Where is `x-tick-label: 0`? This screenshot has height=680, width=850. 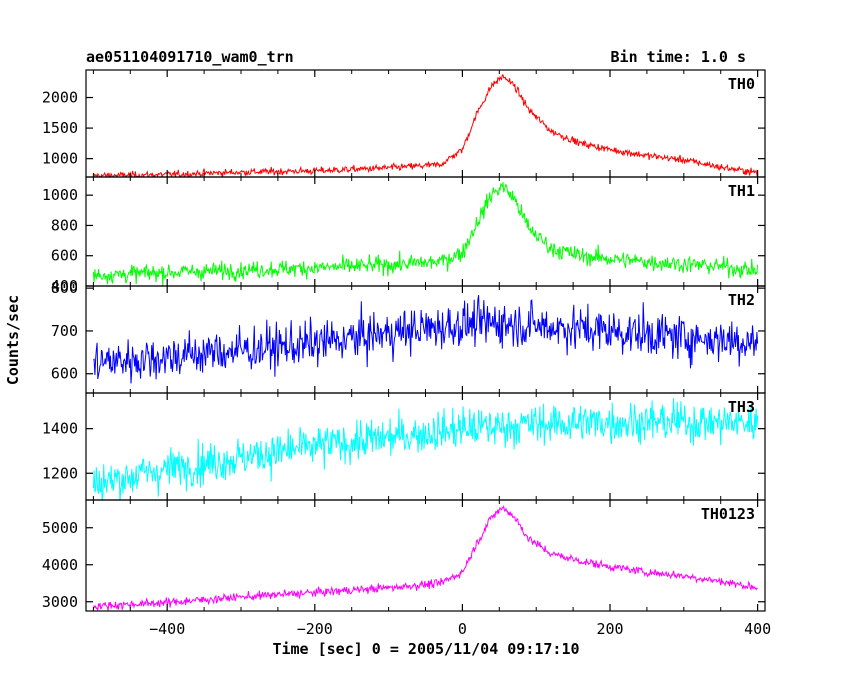
x-tick-label: 0 is located at coordinates (462, 629).